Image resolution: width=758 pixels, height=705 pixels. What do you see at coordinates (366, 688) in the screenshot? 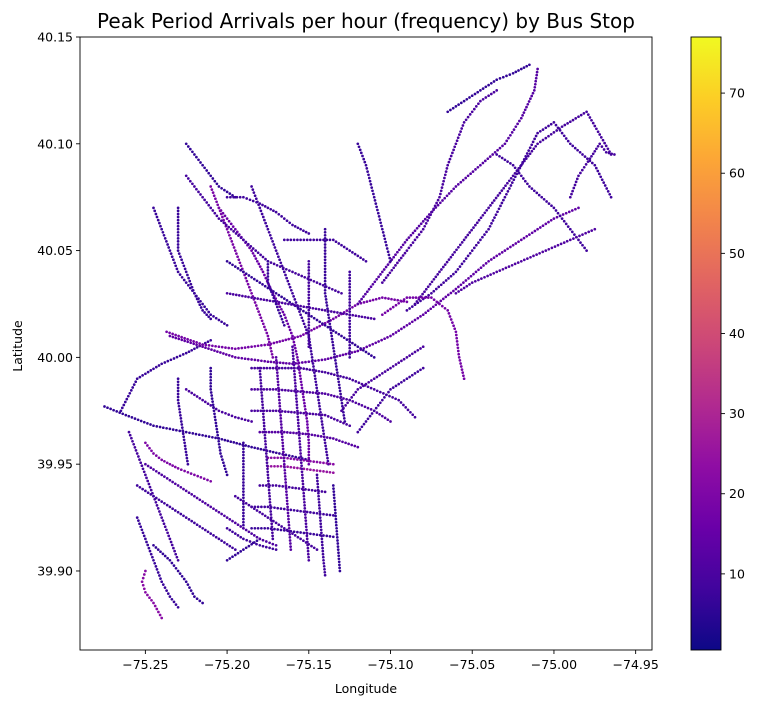
I see `x-axis-label: Longitude` at bounding box center [366, 688].